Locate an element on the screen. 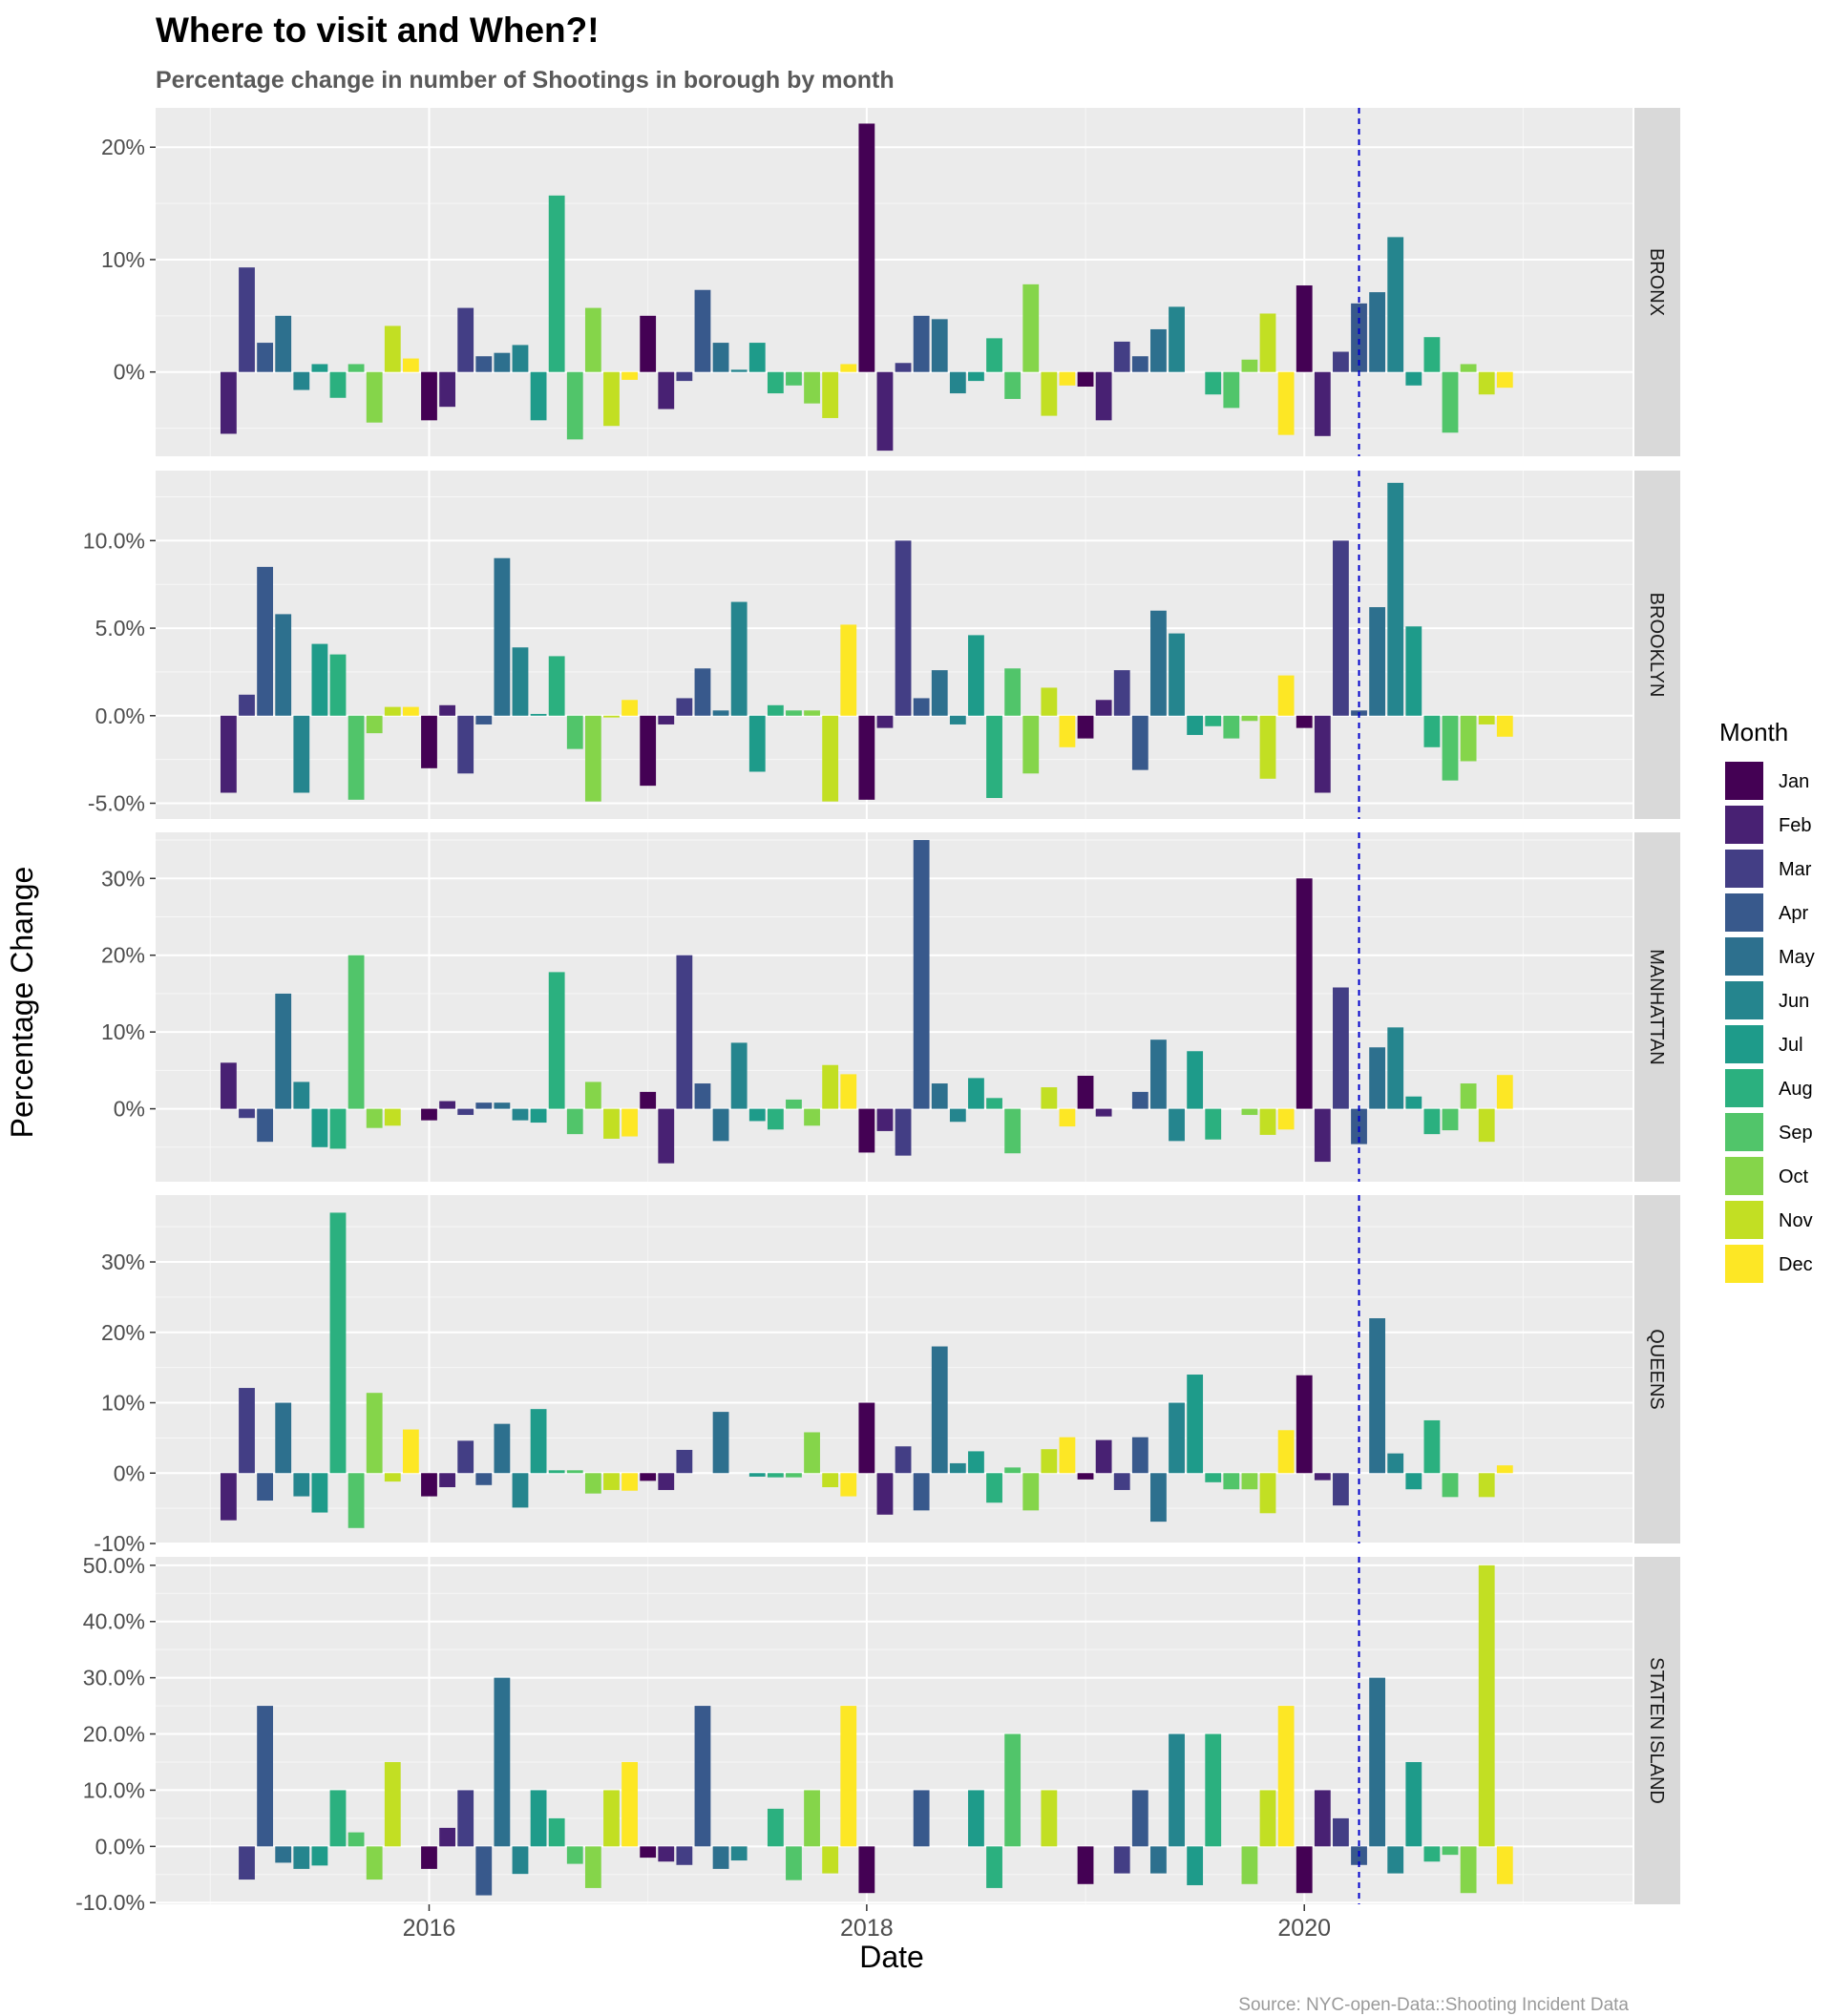  facet-strip-label: STATEN ISLAND is located at coordinates (1657, 1730).